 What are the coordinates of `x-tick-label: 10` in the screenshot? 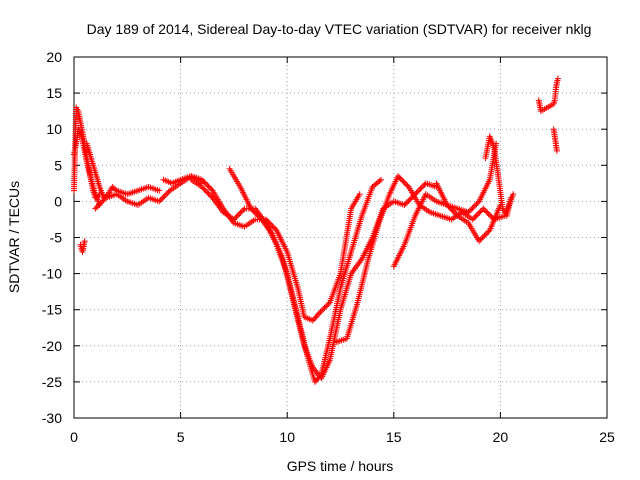 It's located at (287, 437).